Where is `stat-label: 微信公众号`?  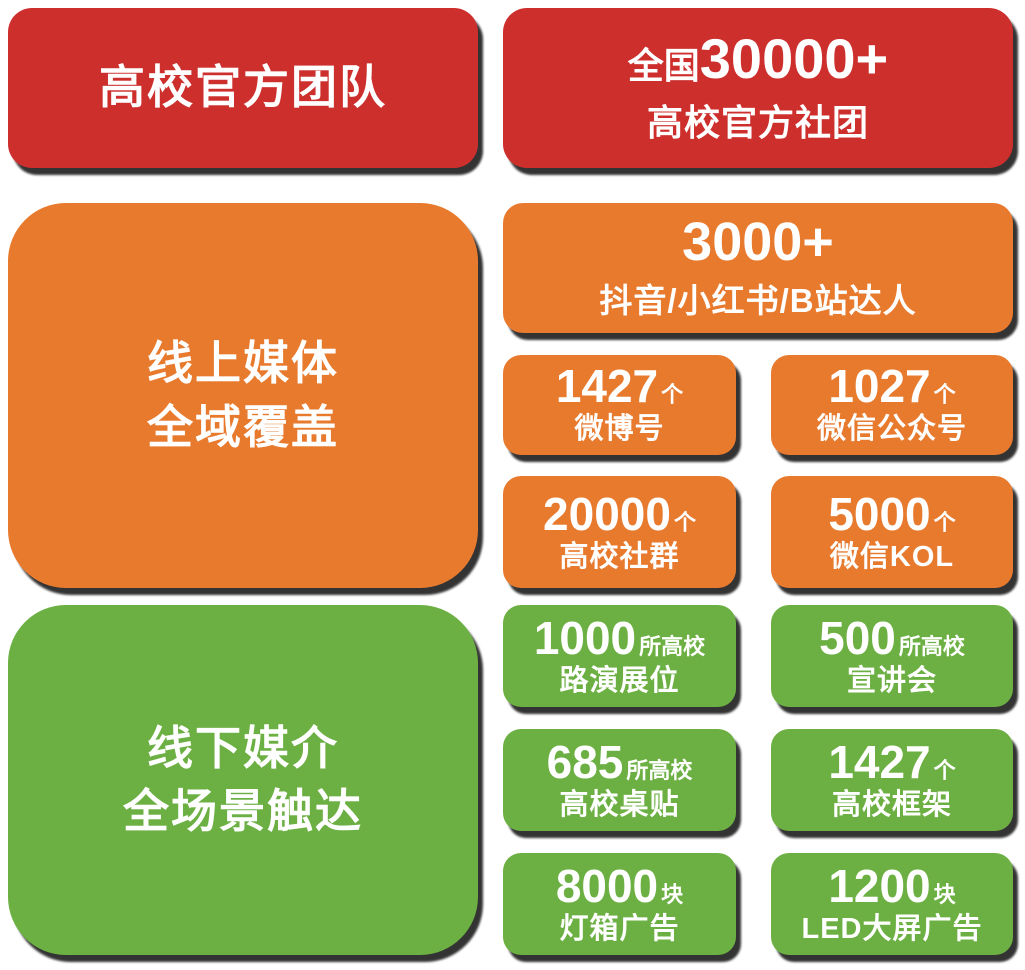 stat-label: 微信公众号 is located at coordinates (891, 429).